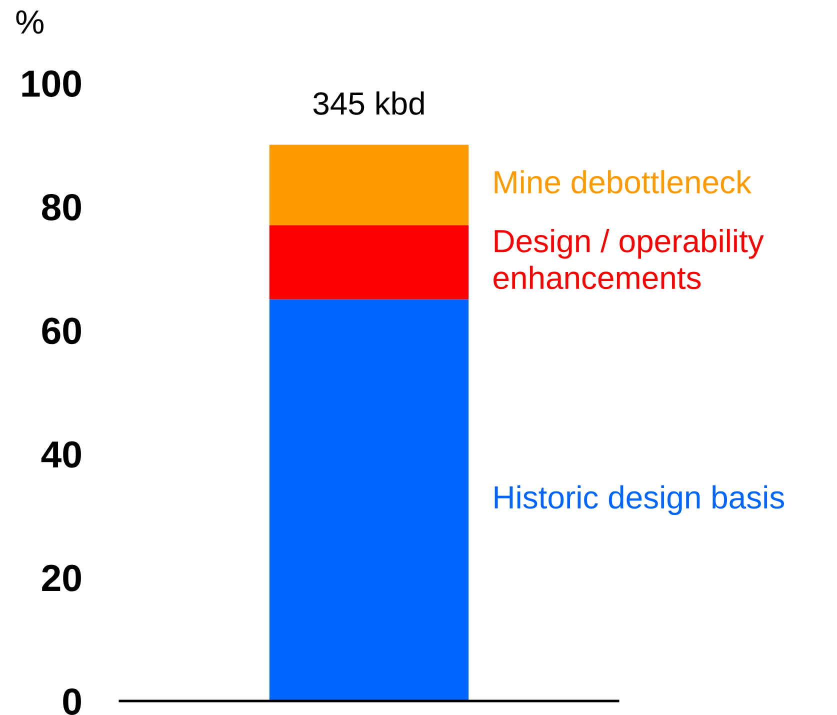 The image size is (837, 715). I want to click on series-label: Mine debottleneck, so click(623, 182).